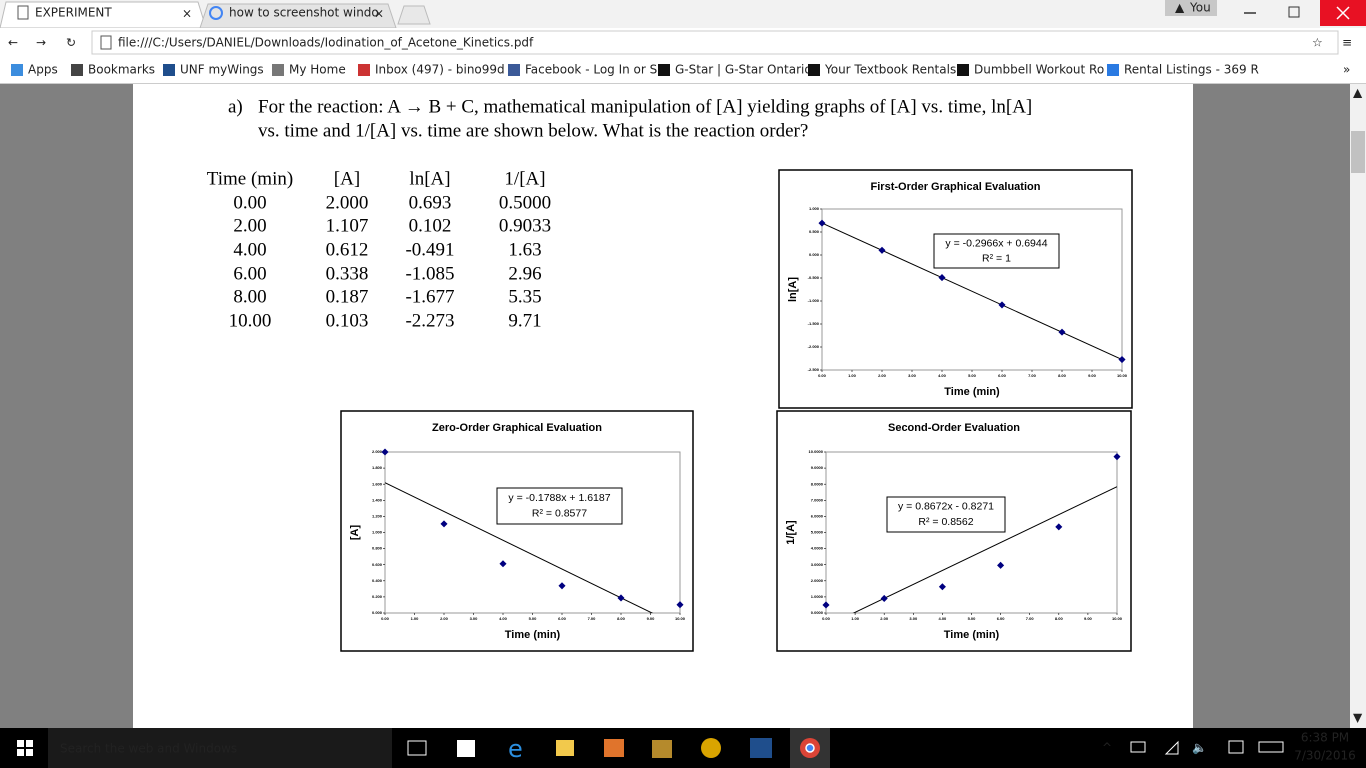  I want to click on omnibox, so click(715, 42).